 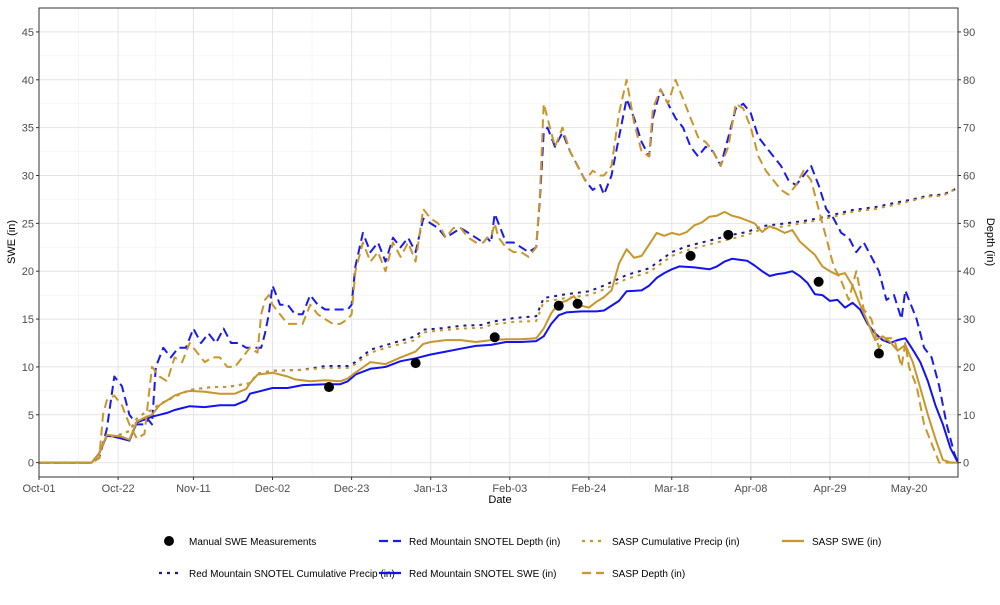 I want to click on y-tick-label: 0, so click(x=31, y=464).